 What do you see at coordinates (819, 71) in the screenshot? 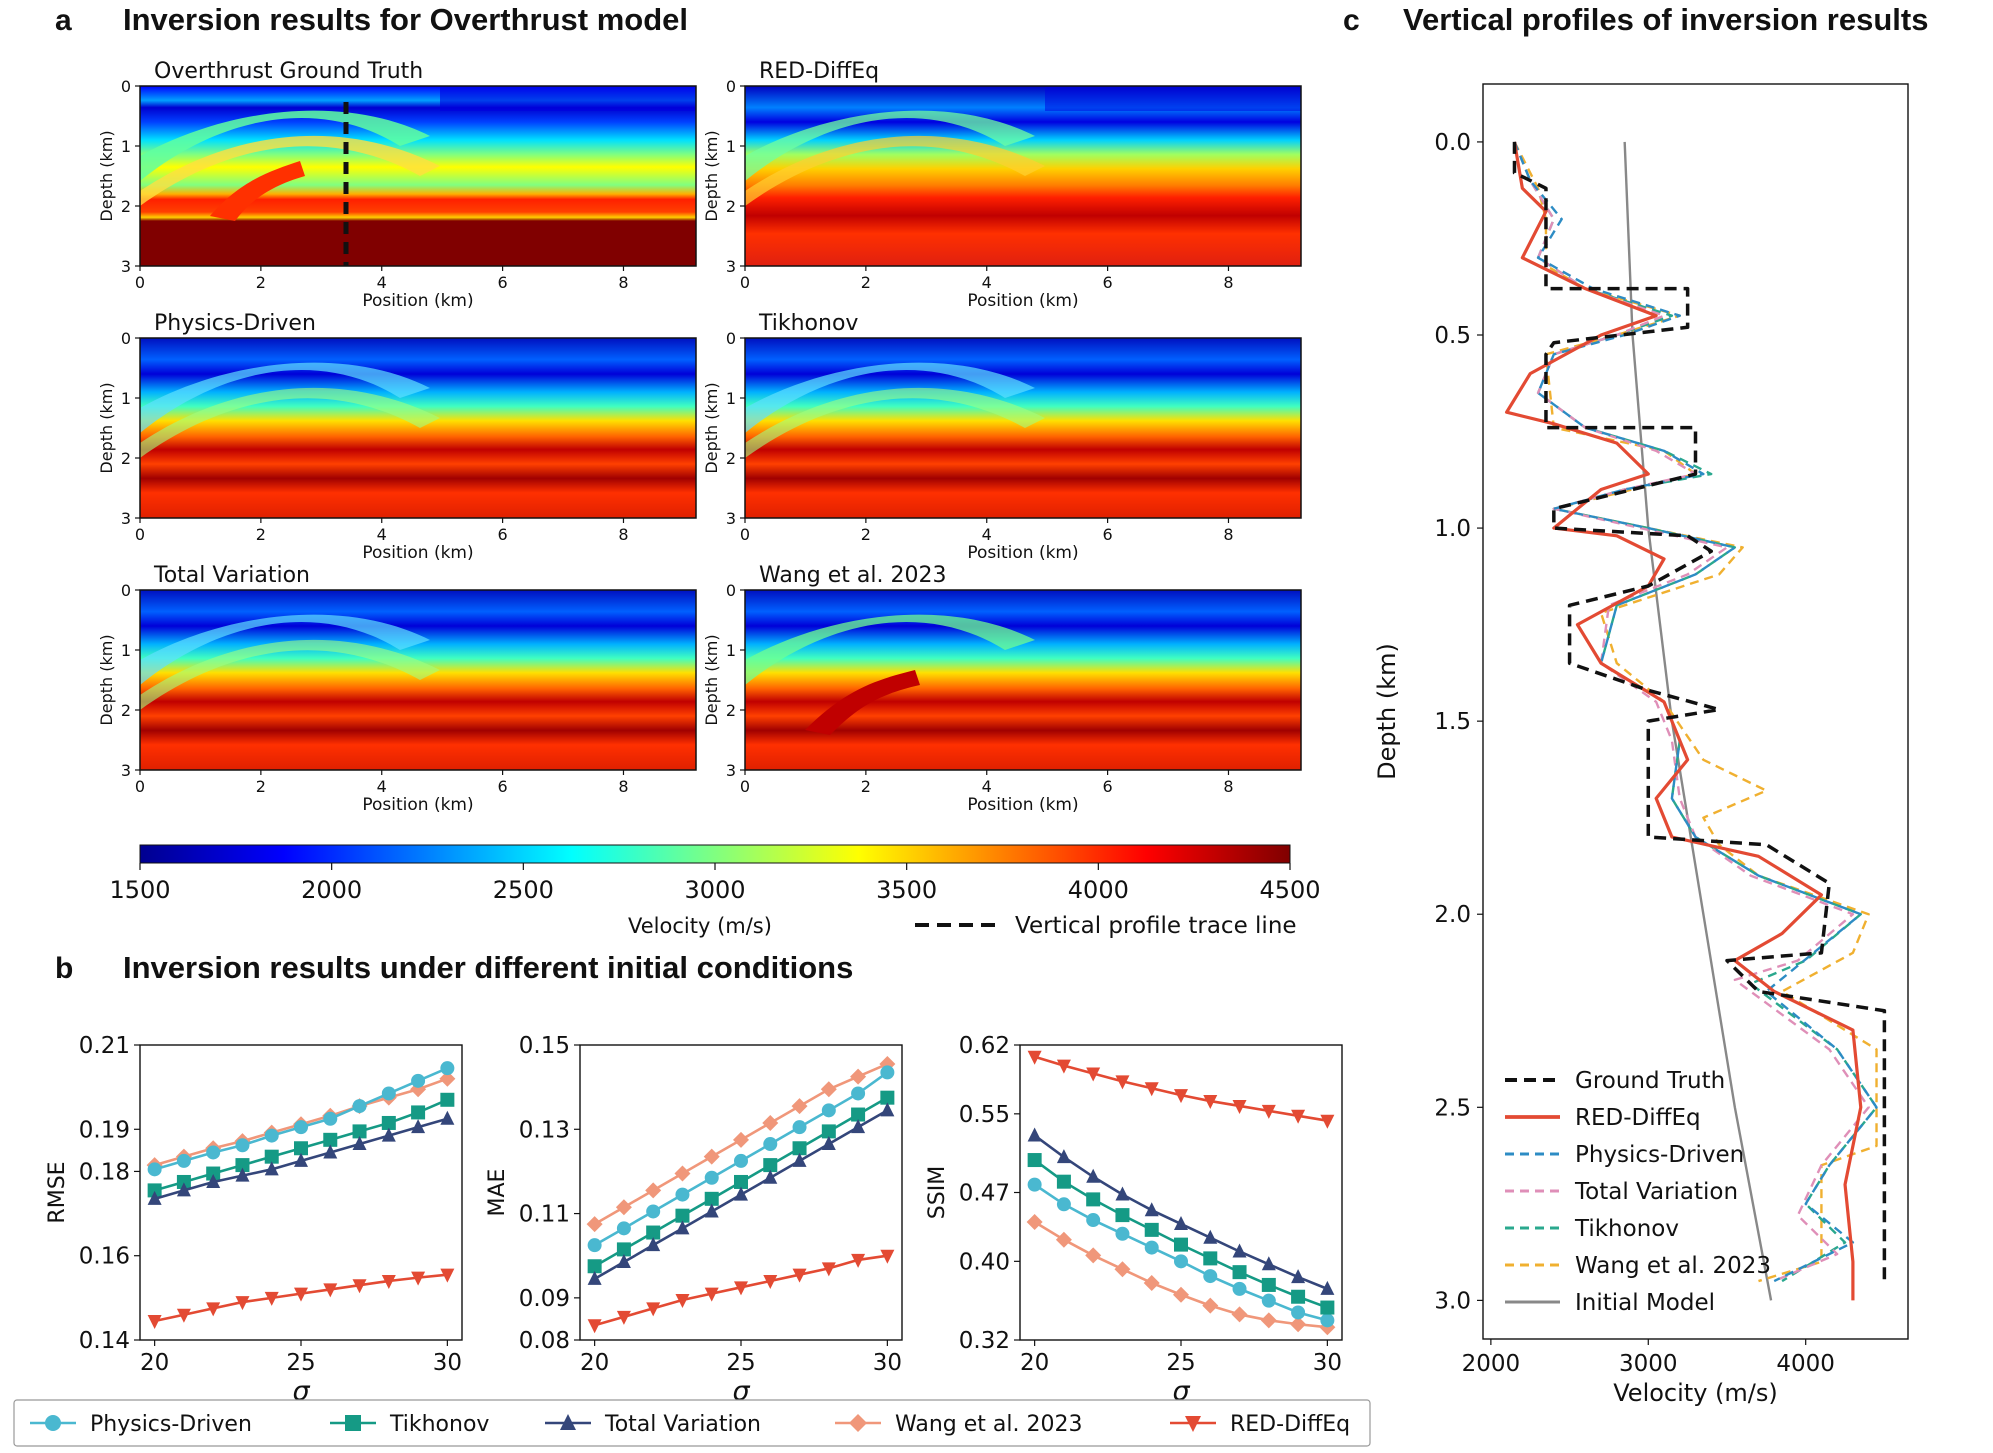
I see `map-title: RED-DiffEq` at bounding box center [819, 71].